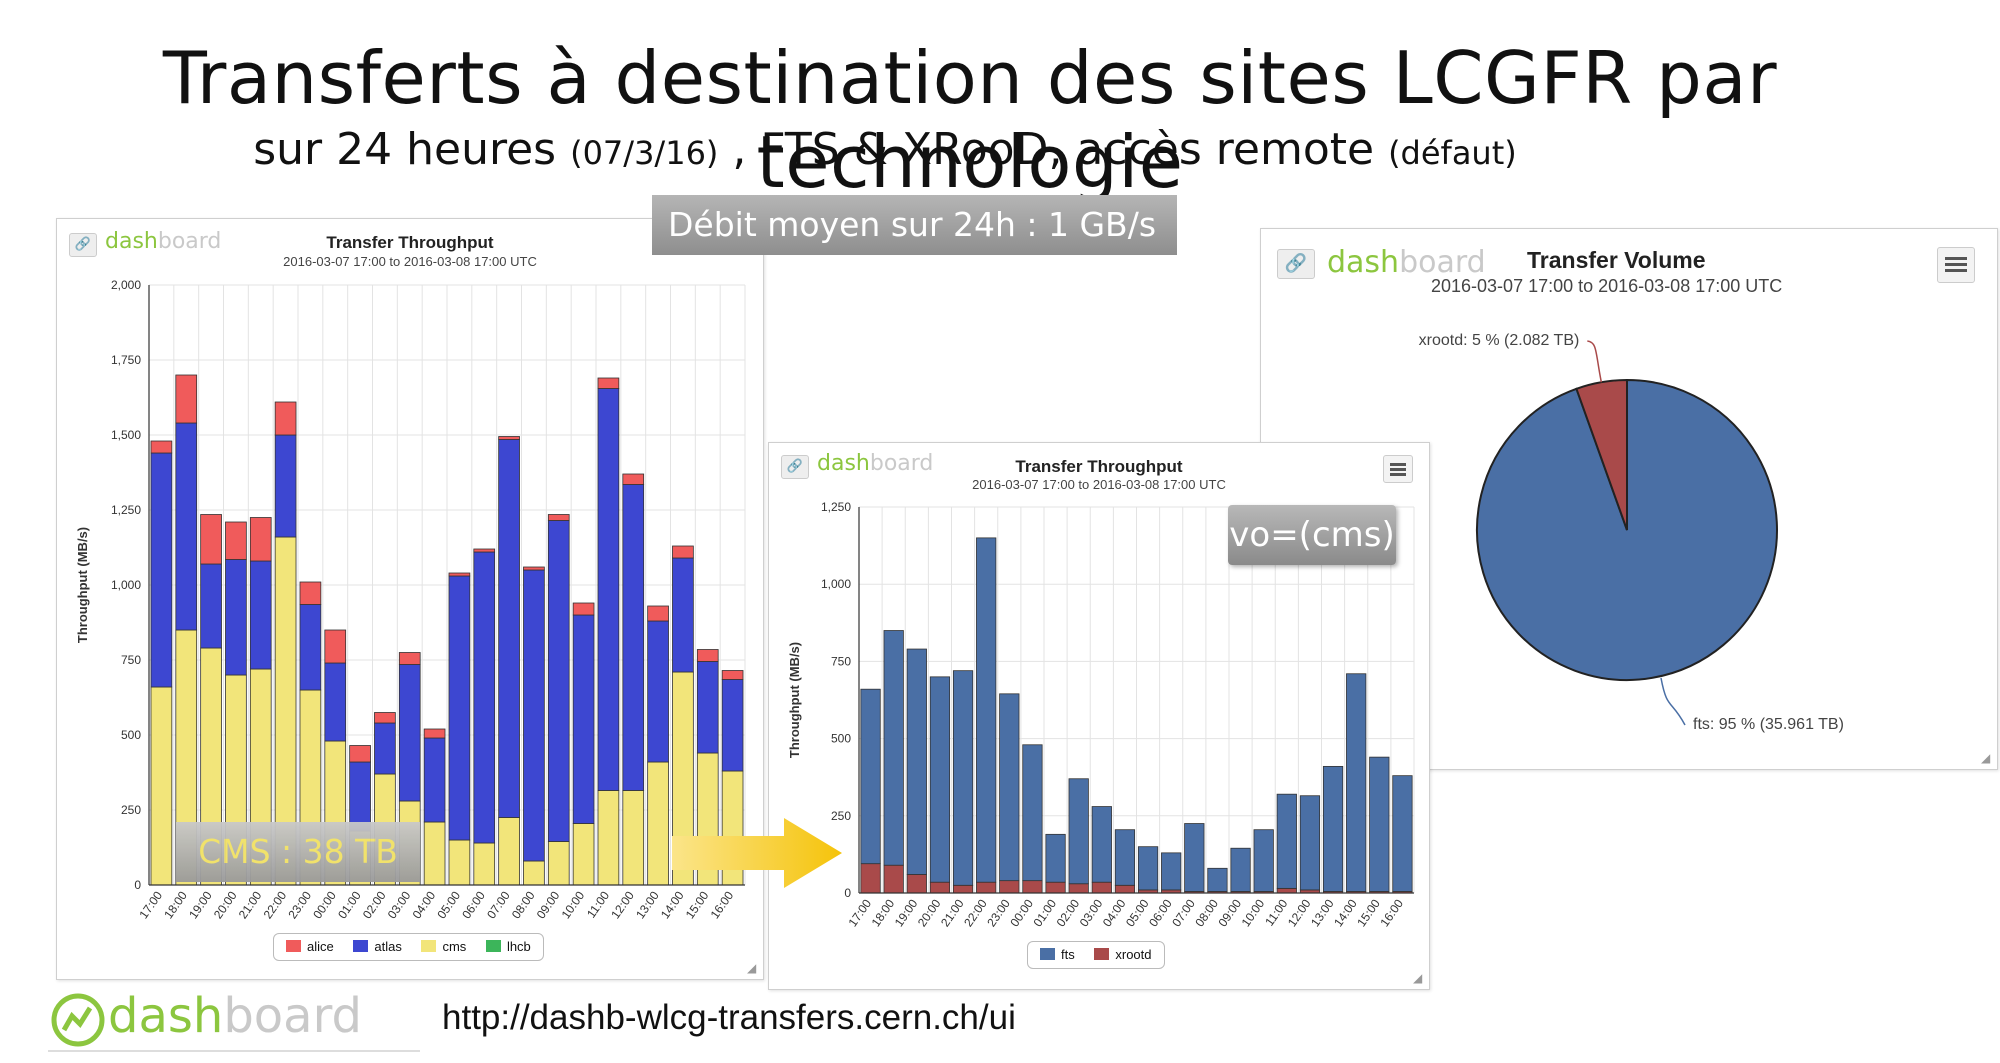 The image size is (2000, 1063). Describe the element at coordinates (175, 904) in the screenshot. I see `x-tick-label: 18:00` at that location.